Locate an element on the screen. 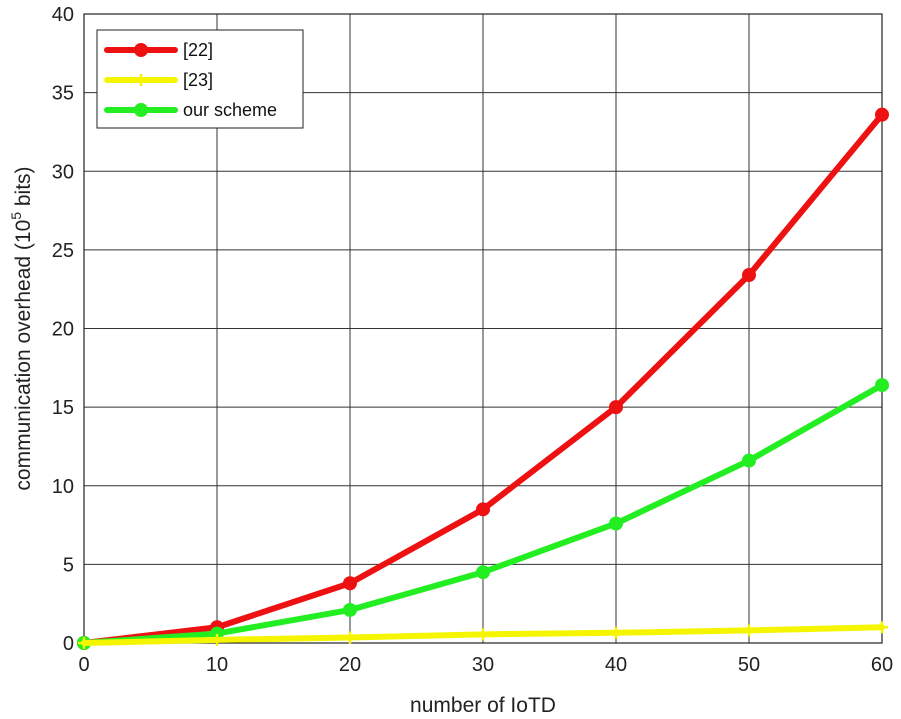  y-tick-label: 10 is located at coordinates (63, 487).